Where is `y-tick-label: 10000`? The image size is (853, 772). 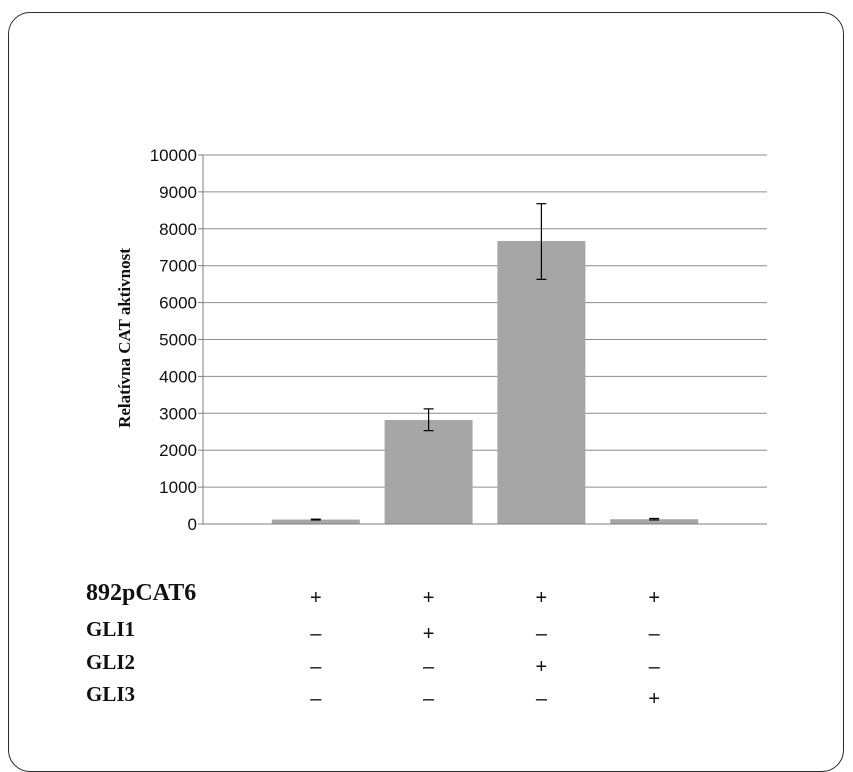 y-tick-label: 10000 is located at coordinates (173, 155).